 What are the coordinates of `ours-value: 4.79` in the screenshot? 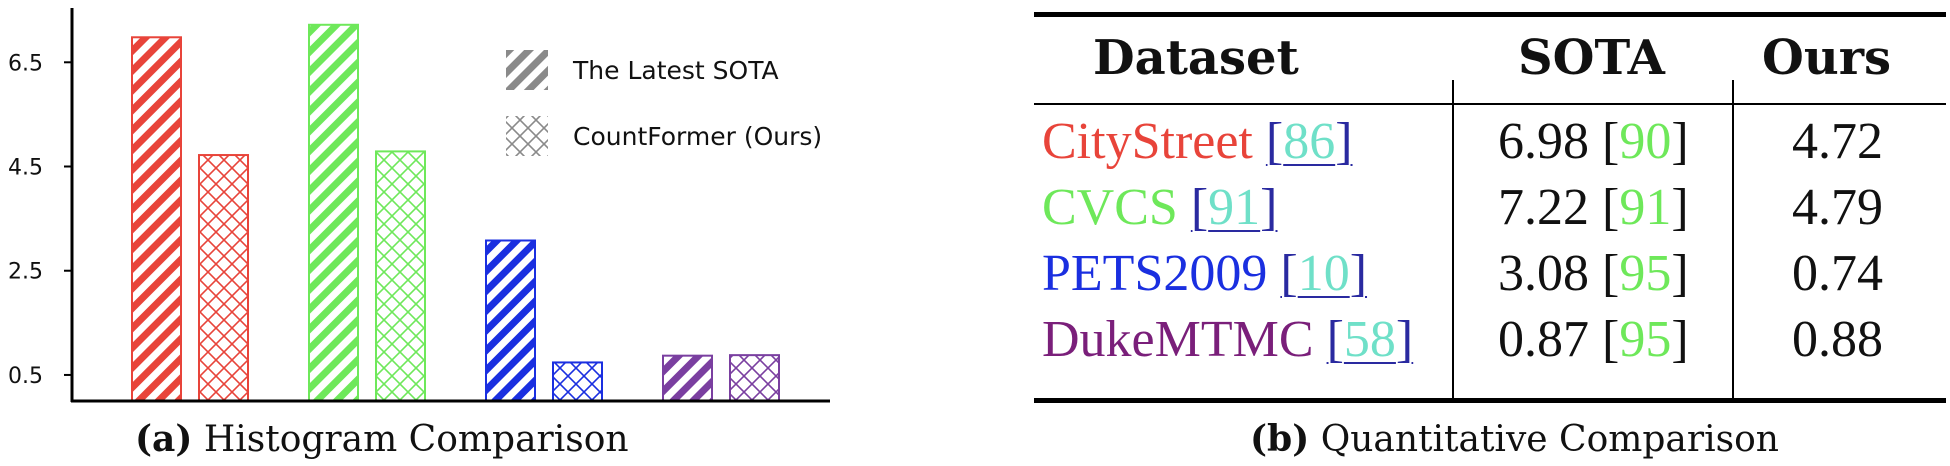 It's located at (1837, 207).